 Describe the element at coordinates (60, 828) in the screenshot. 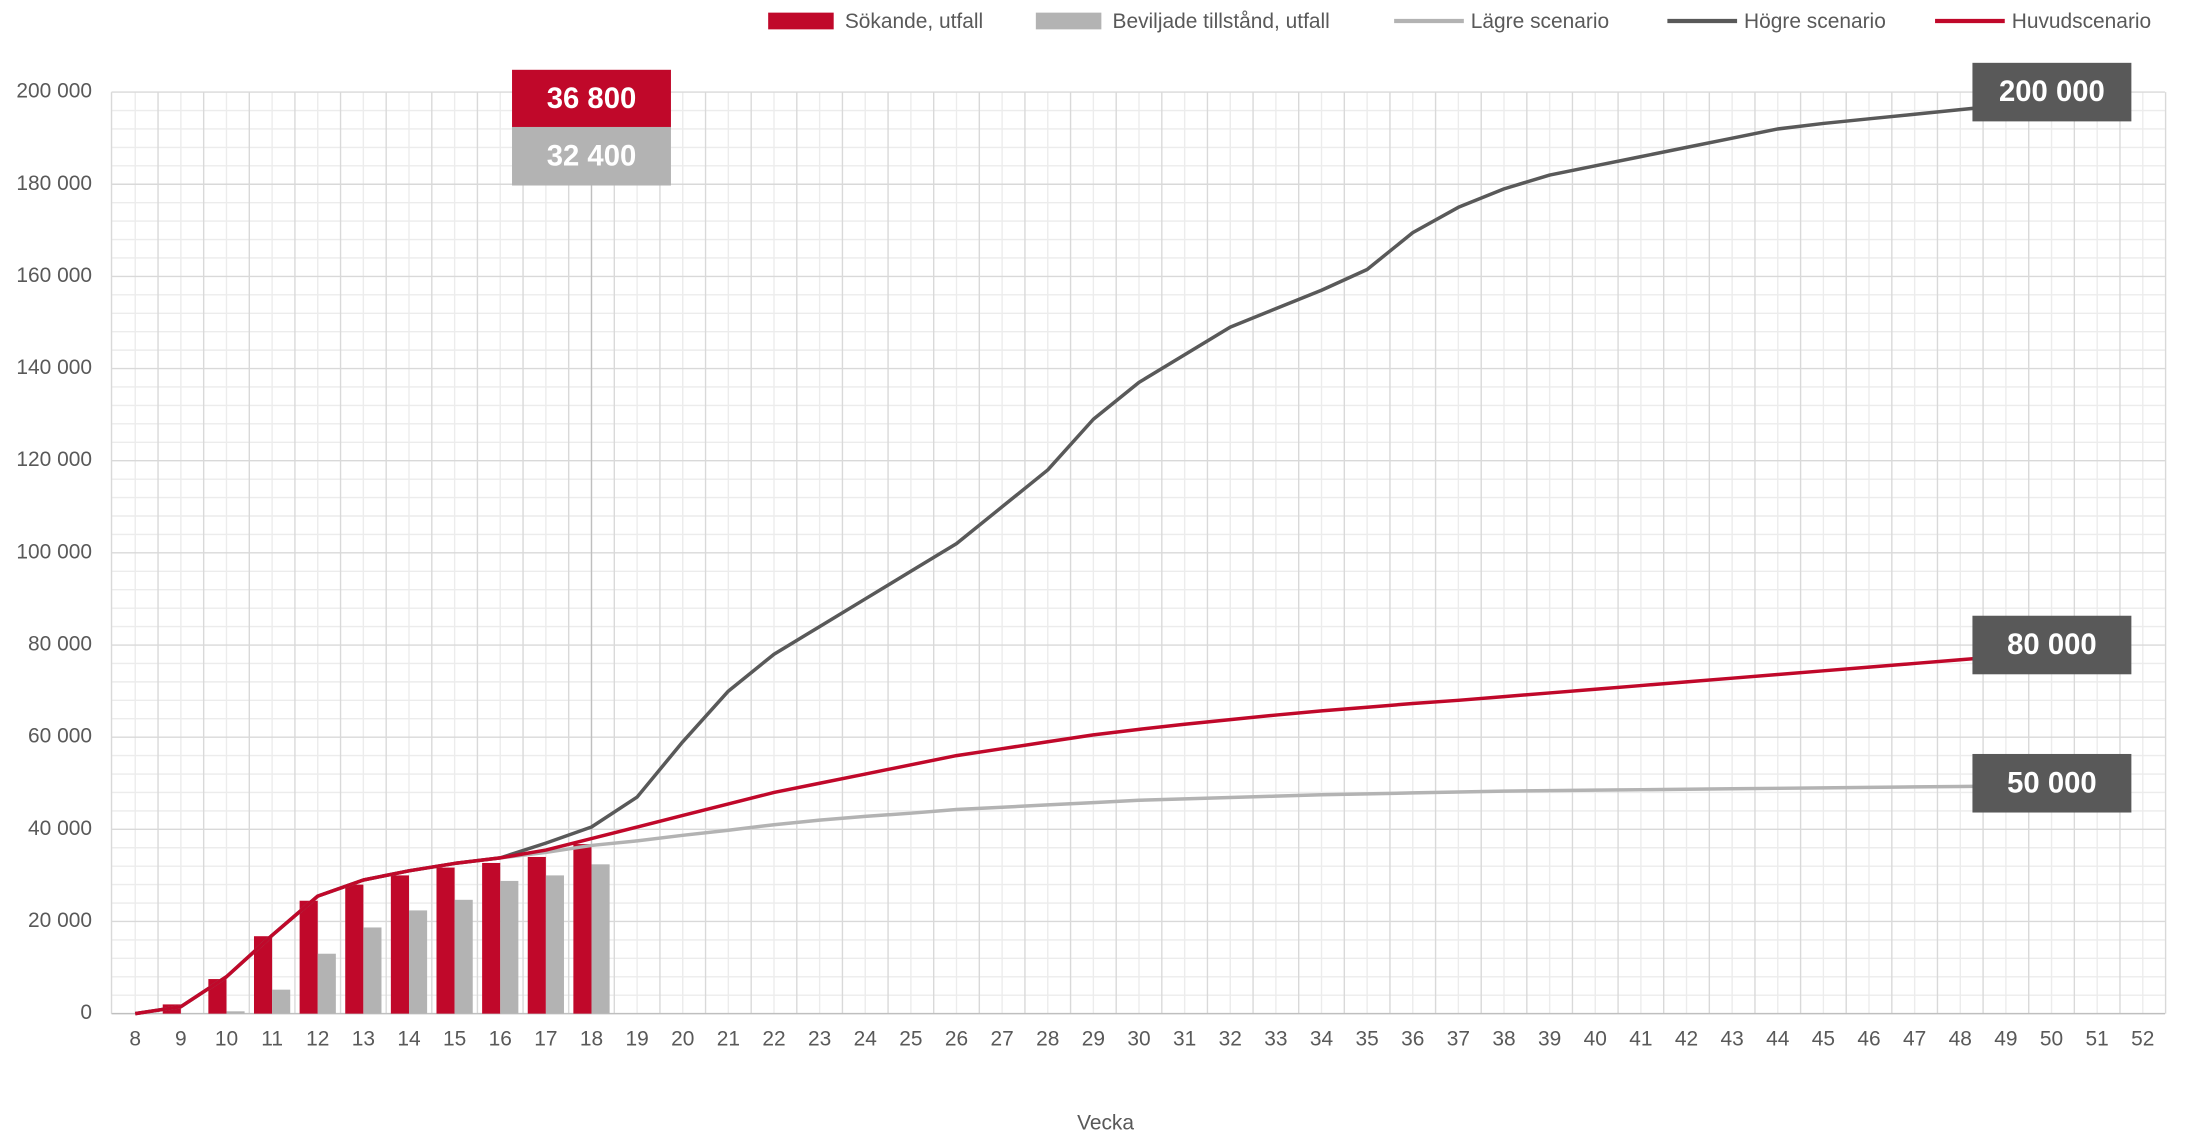

I see `y-tick-label: 40 000` at that location.